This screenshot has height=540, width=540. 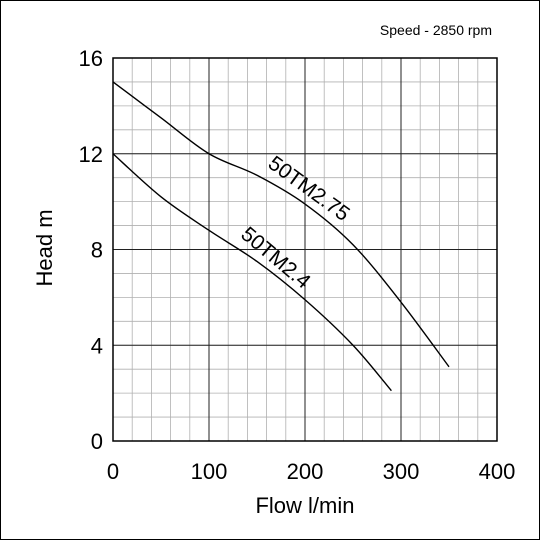 What do you see at coordinates (97, 345) in the screenshot?
I see `y-tick-label: 4` at bounding box center [97, 345].